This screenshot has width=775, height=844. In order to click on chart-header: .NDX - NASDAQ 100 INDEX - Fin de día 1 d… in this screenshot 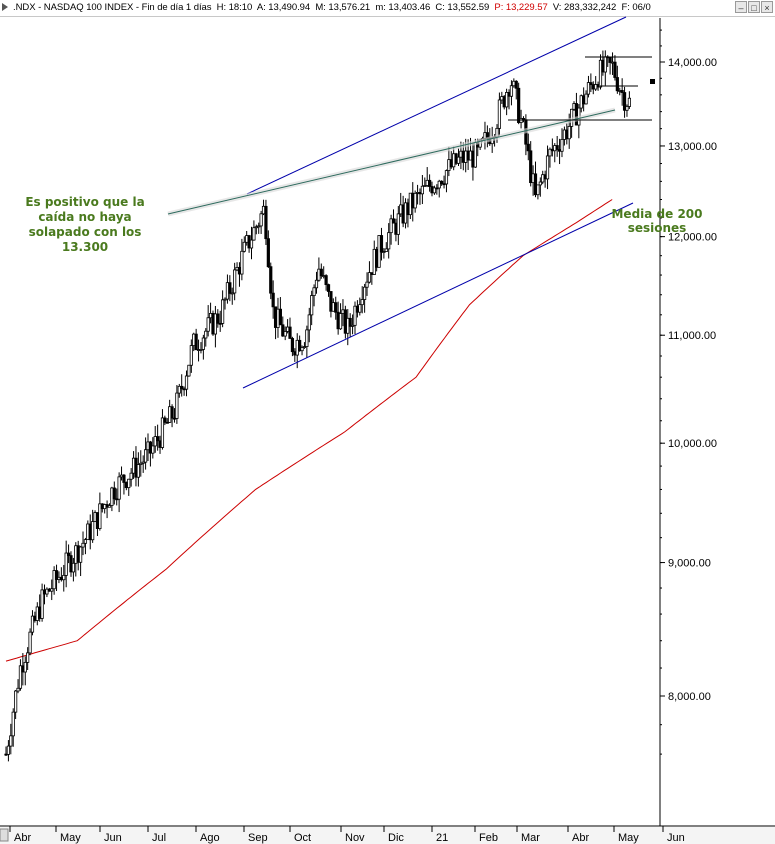, I will do `click(387, 8)`.